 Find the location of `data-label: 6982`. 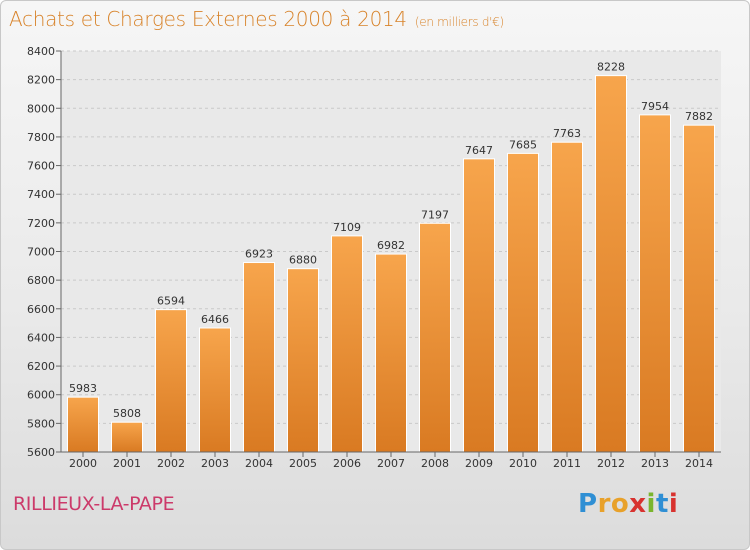

data-label: 6982 is located at coordinates (391, 245).